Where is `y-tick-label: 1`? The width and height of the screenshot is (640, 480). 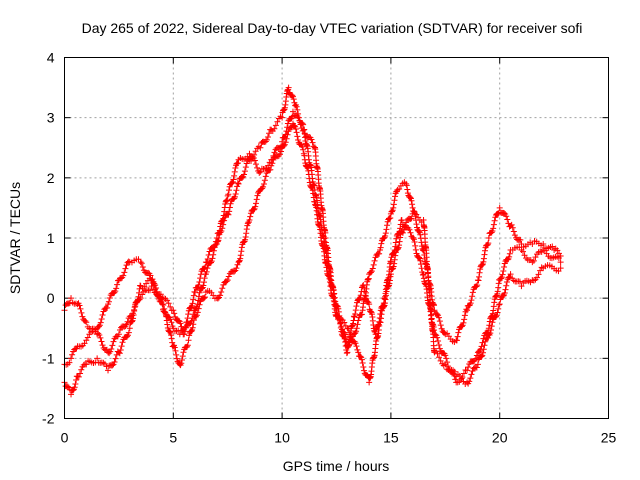 y-tick-label: 1 is located at coordinates (51, 238).